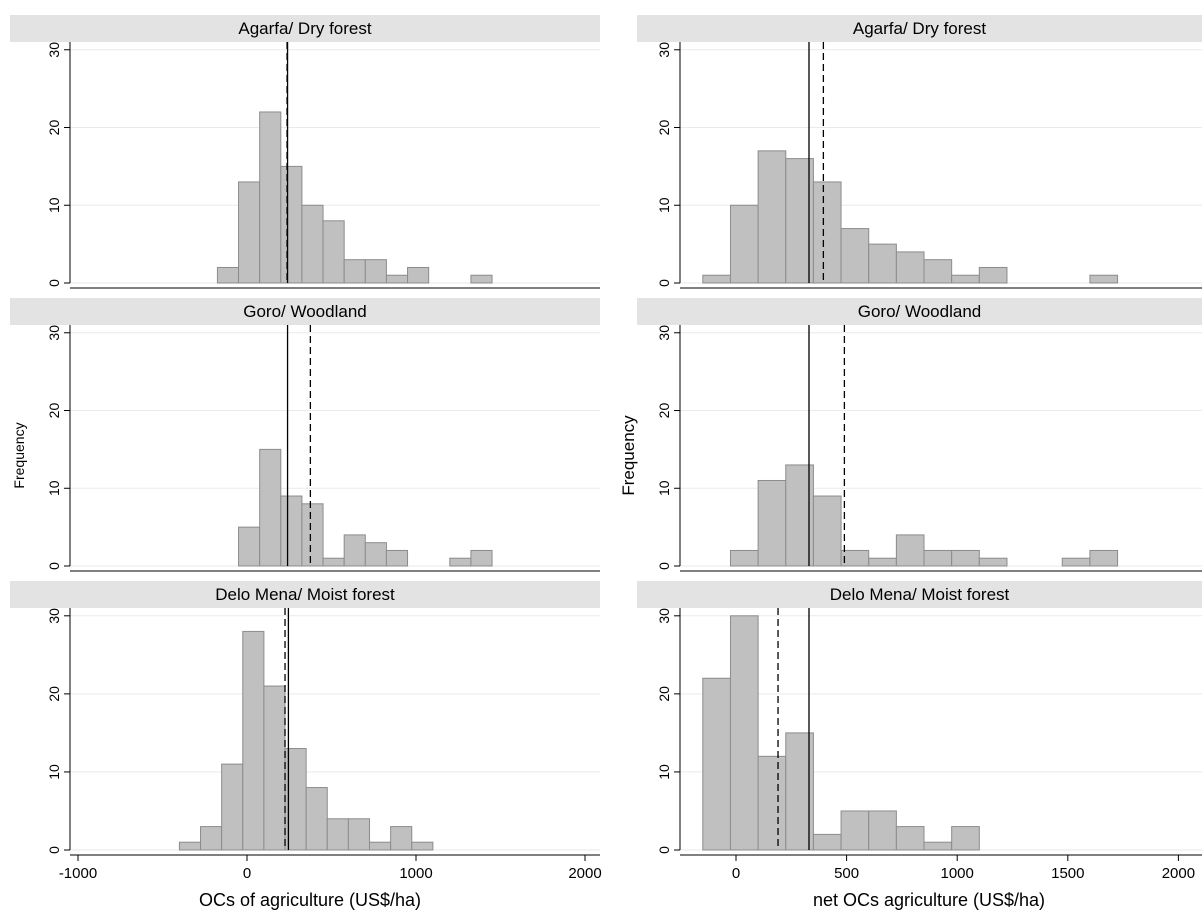 The image size is (1203, 913). Describe the element at coordinates (310, 900) in the screenshot. I see `x-axis-label: OCs of agriculture (US$/ha)` at that location.